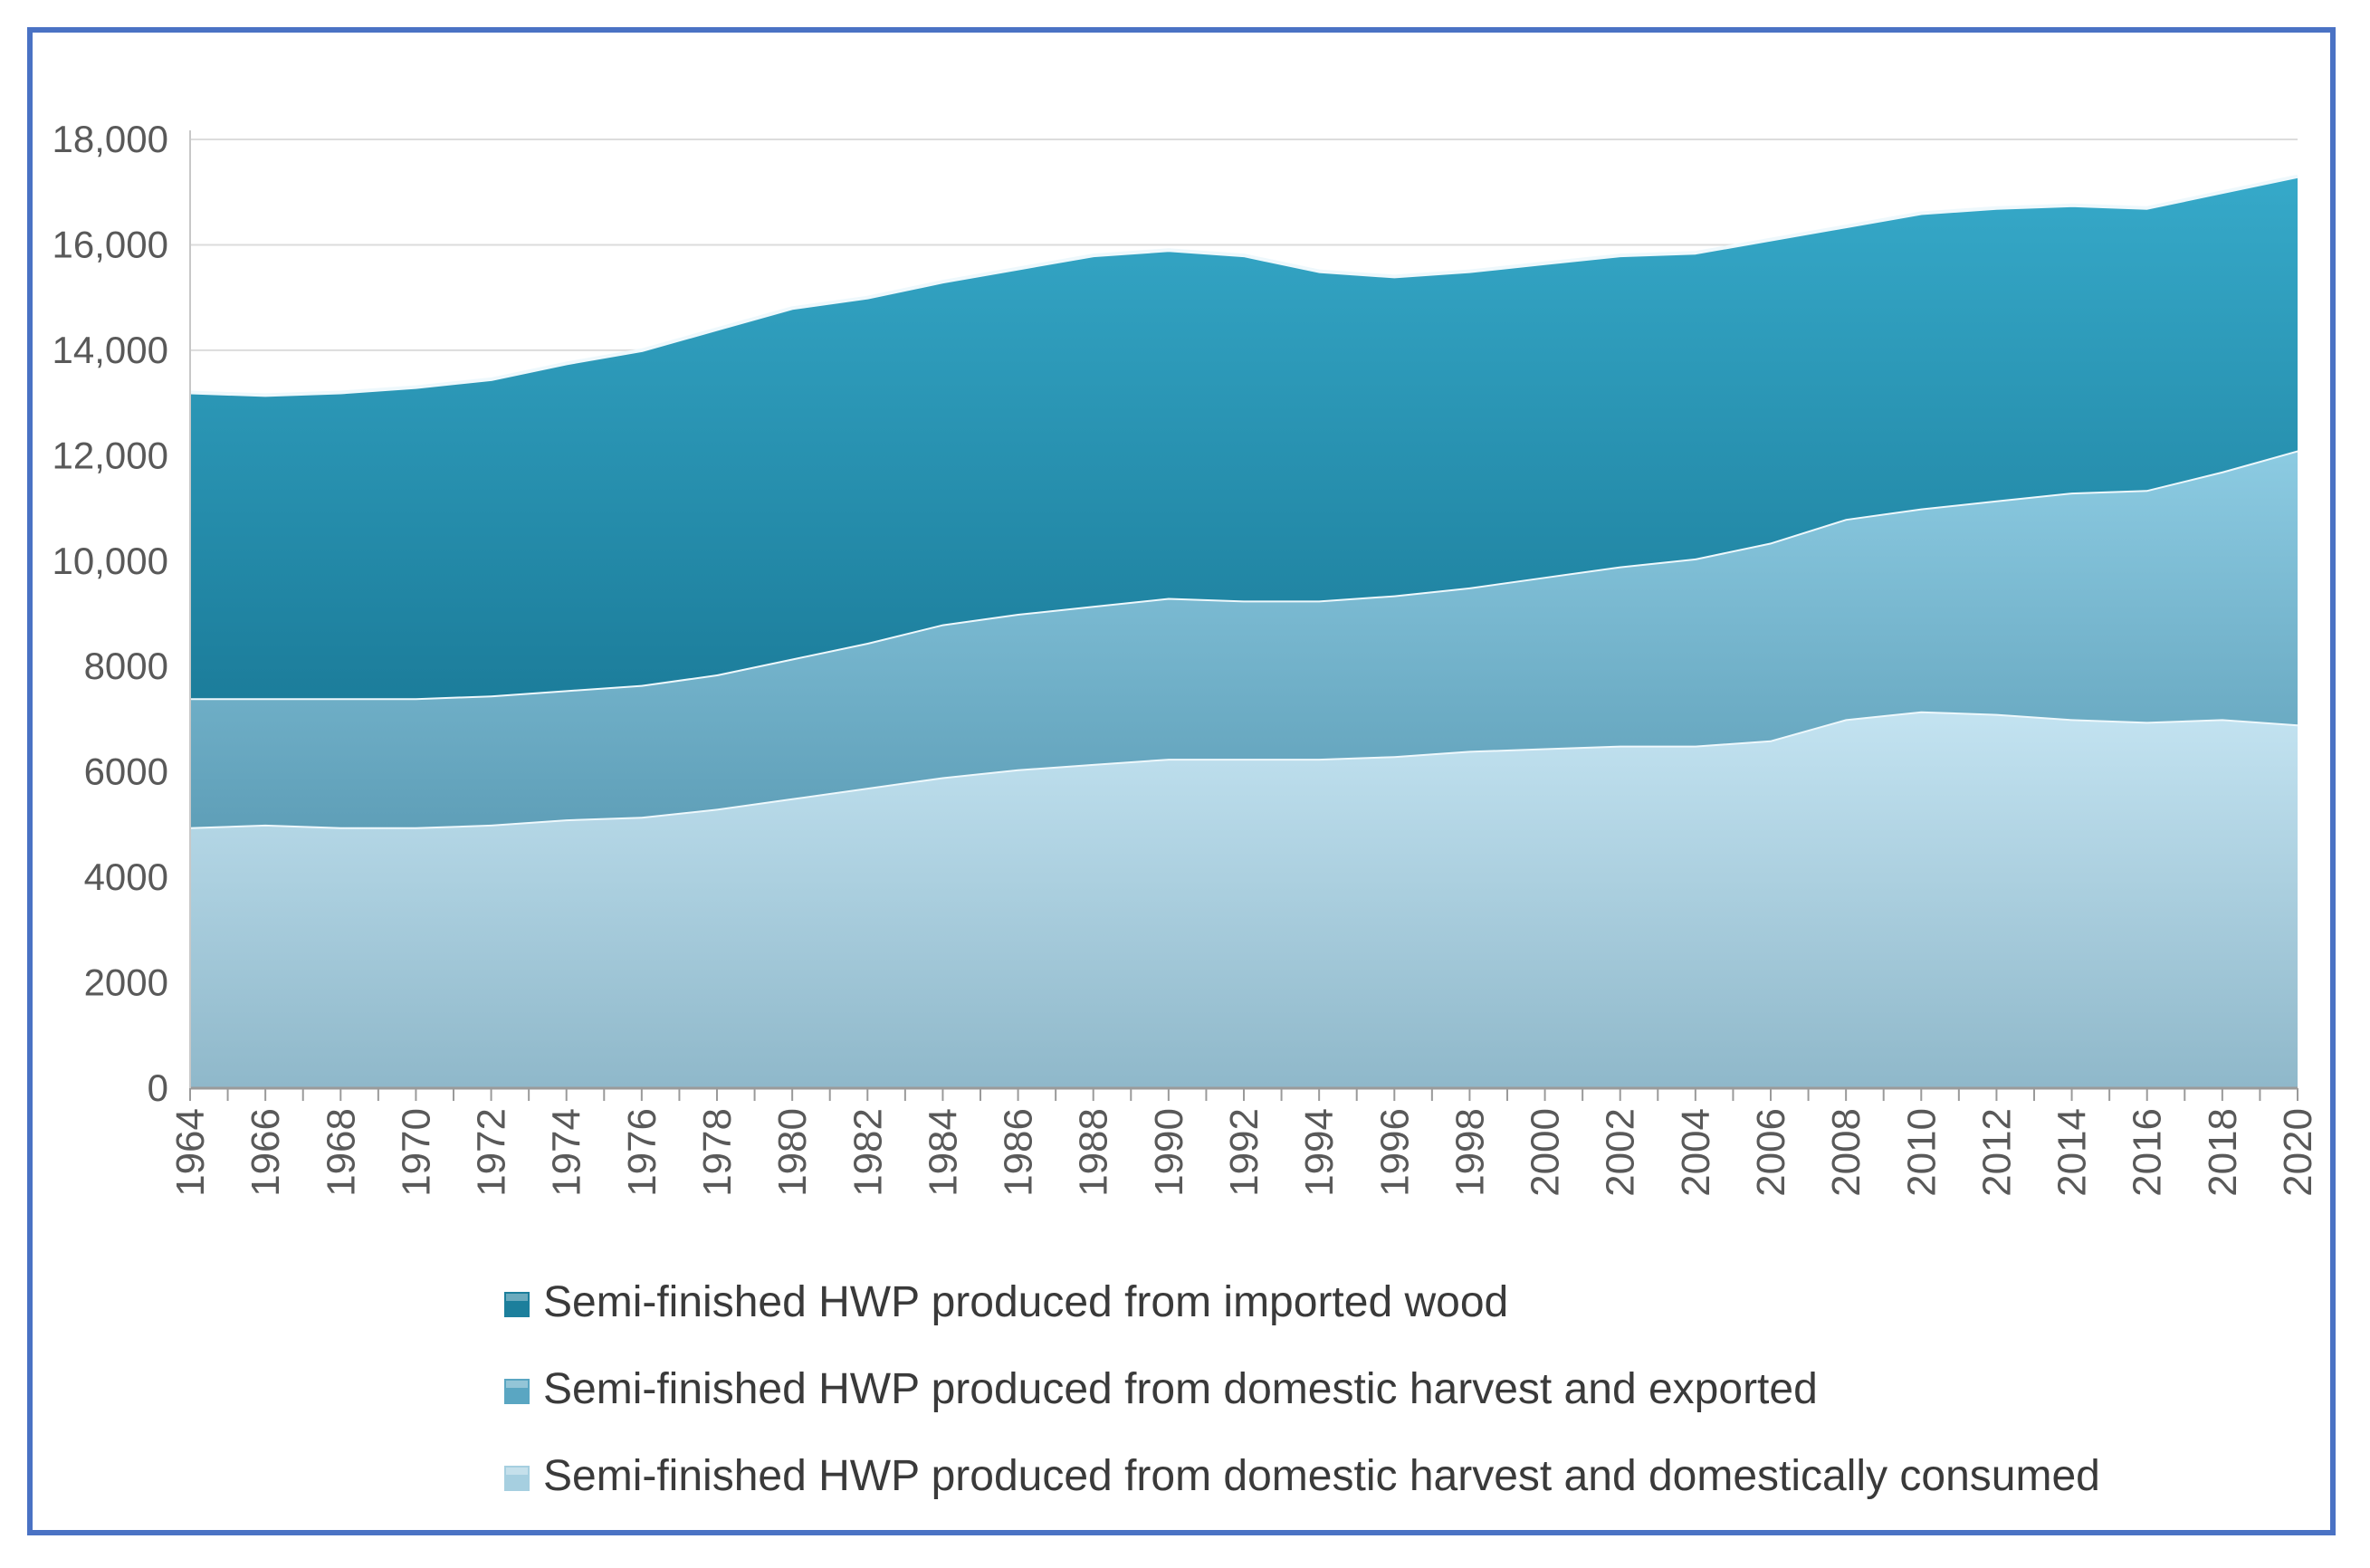 This screenshot has width=2370, height=1568. What do you see at coordinates (1546, 1152) in the screenshot?
I see `x-tick-label: 2000` at bounding box center [1546, 1152].